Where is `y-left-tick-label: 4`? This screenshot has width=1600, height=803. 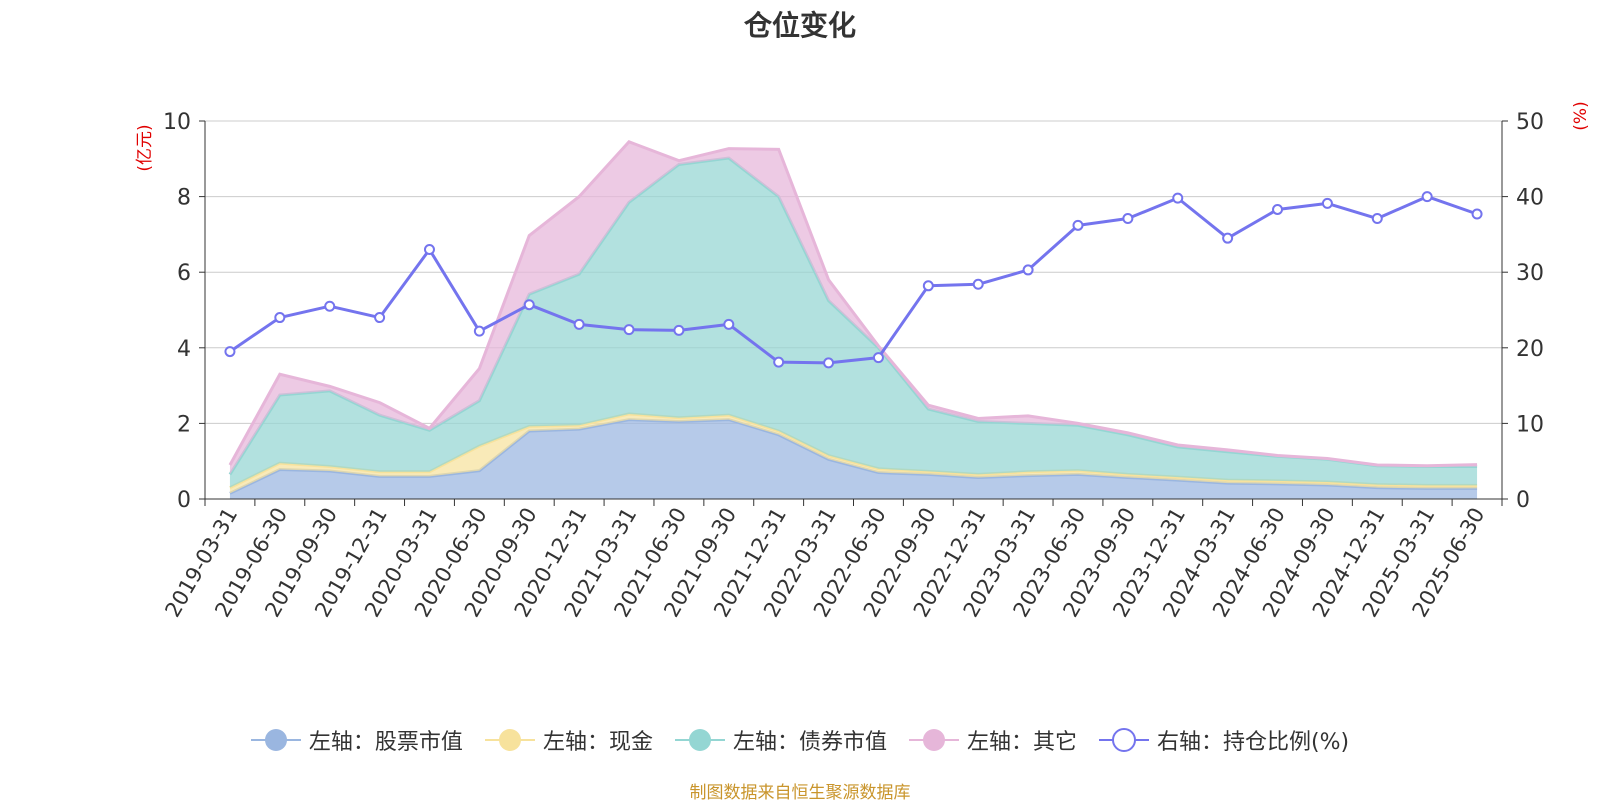 y-left-tick-label: 4 is located at coordinates (184, 349).